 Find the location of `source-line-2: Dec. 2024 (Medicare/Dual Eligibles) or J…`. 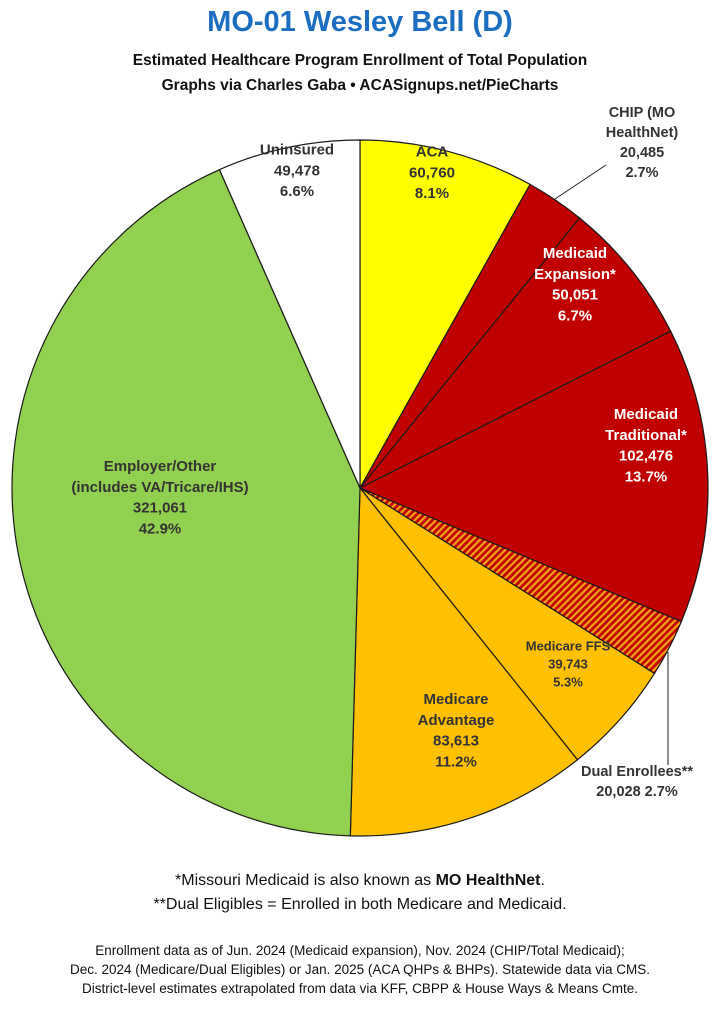

source-line-2: Dec. 2024 (Medicare/Dual Eligibles) or J… is located at coordinates (360, 969).